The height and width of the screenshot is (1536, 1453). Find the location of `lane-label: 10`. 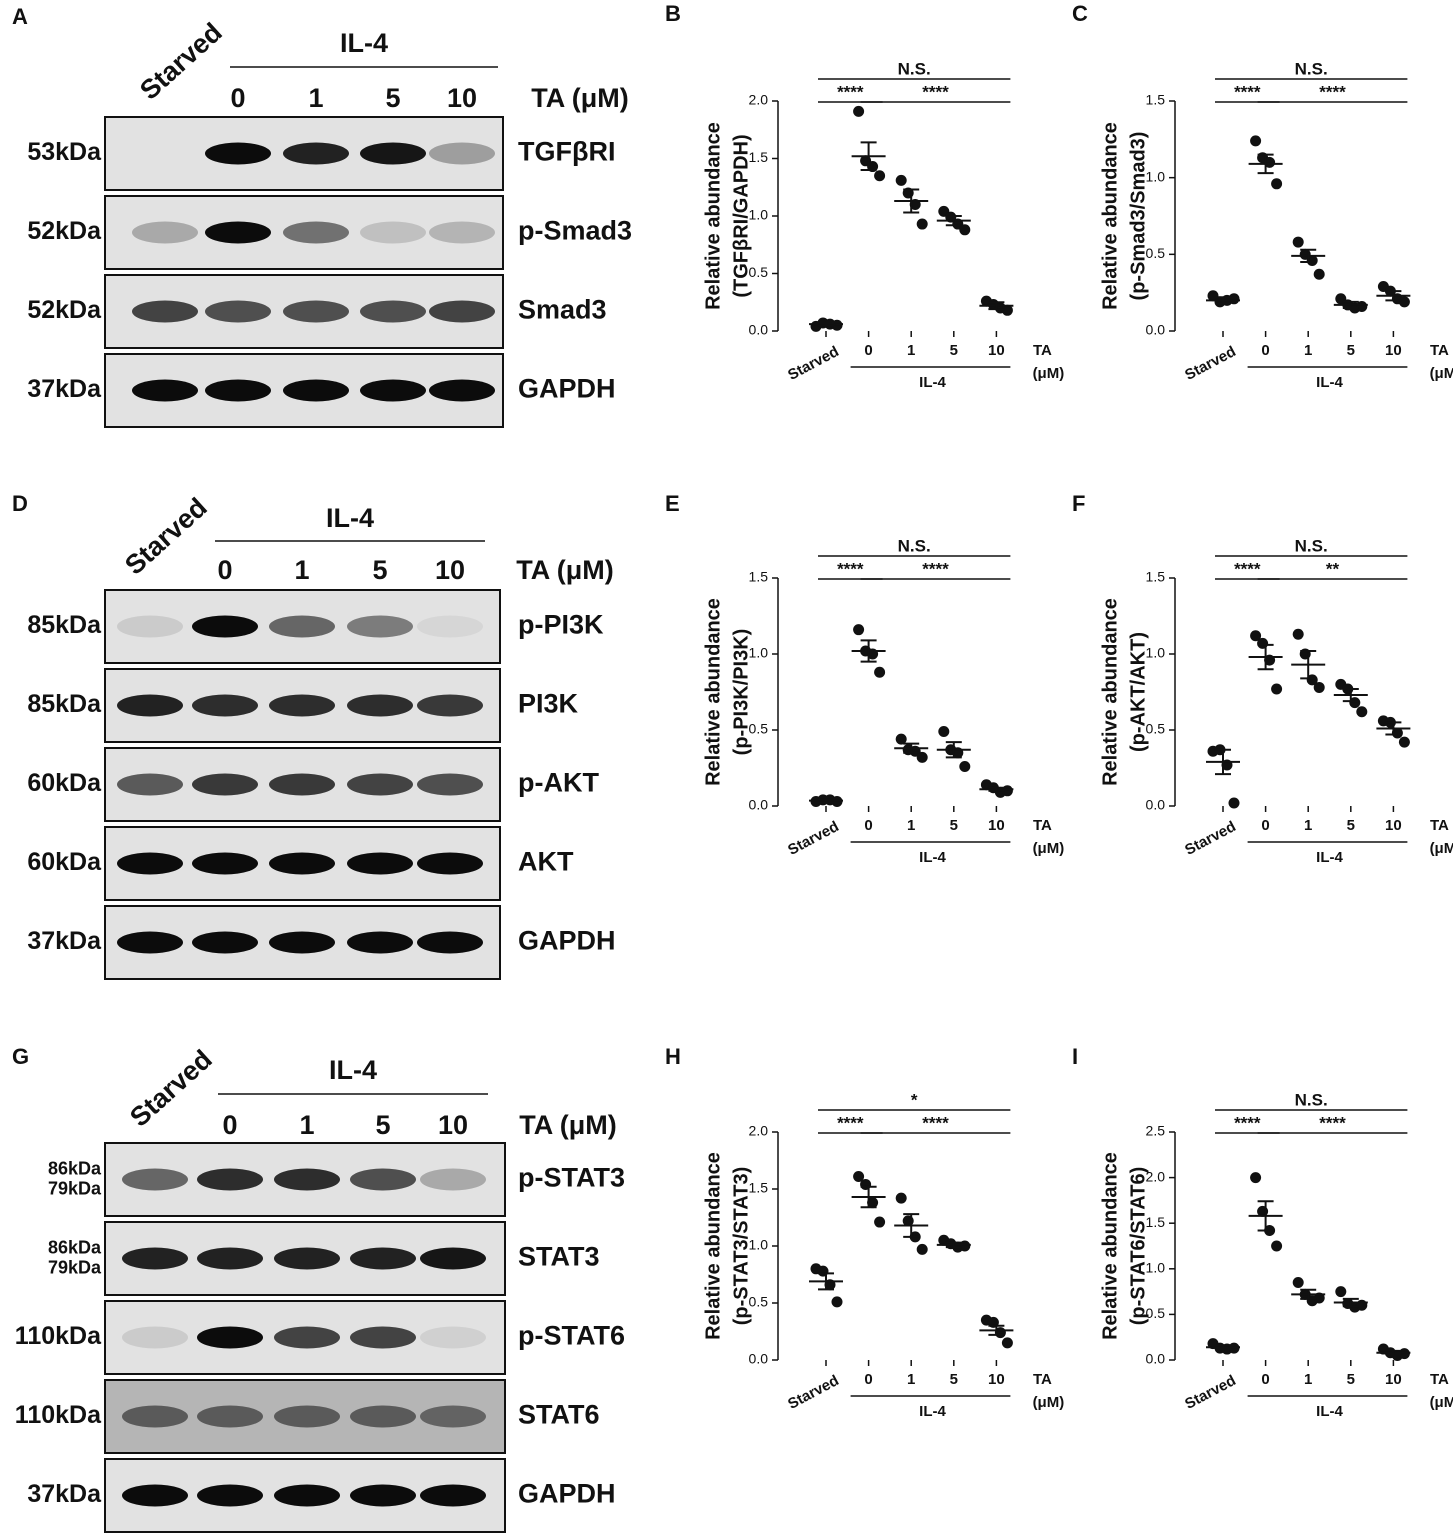

lane-label: 10 is located at coordinates (450, 570).